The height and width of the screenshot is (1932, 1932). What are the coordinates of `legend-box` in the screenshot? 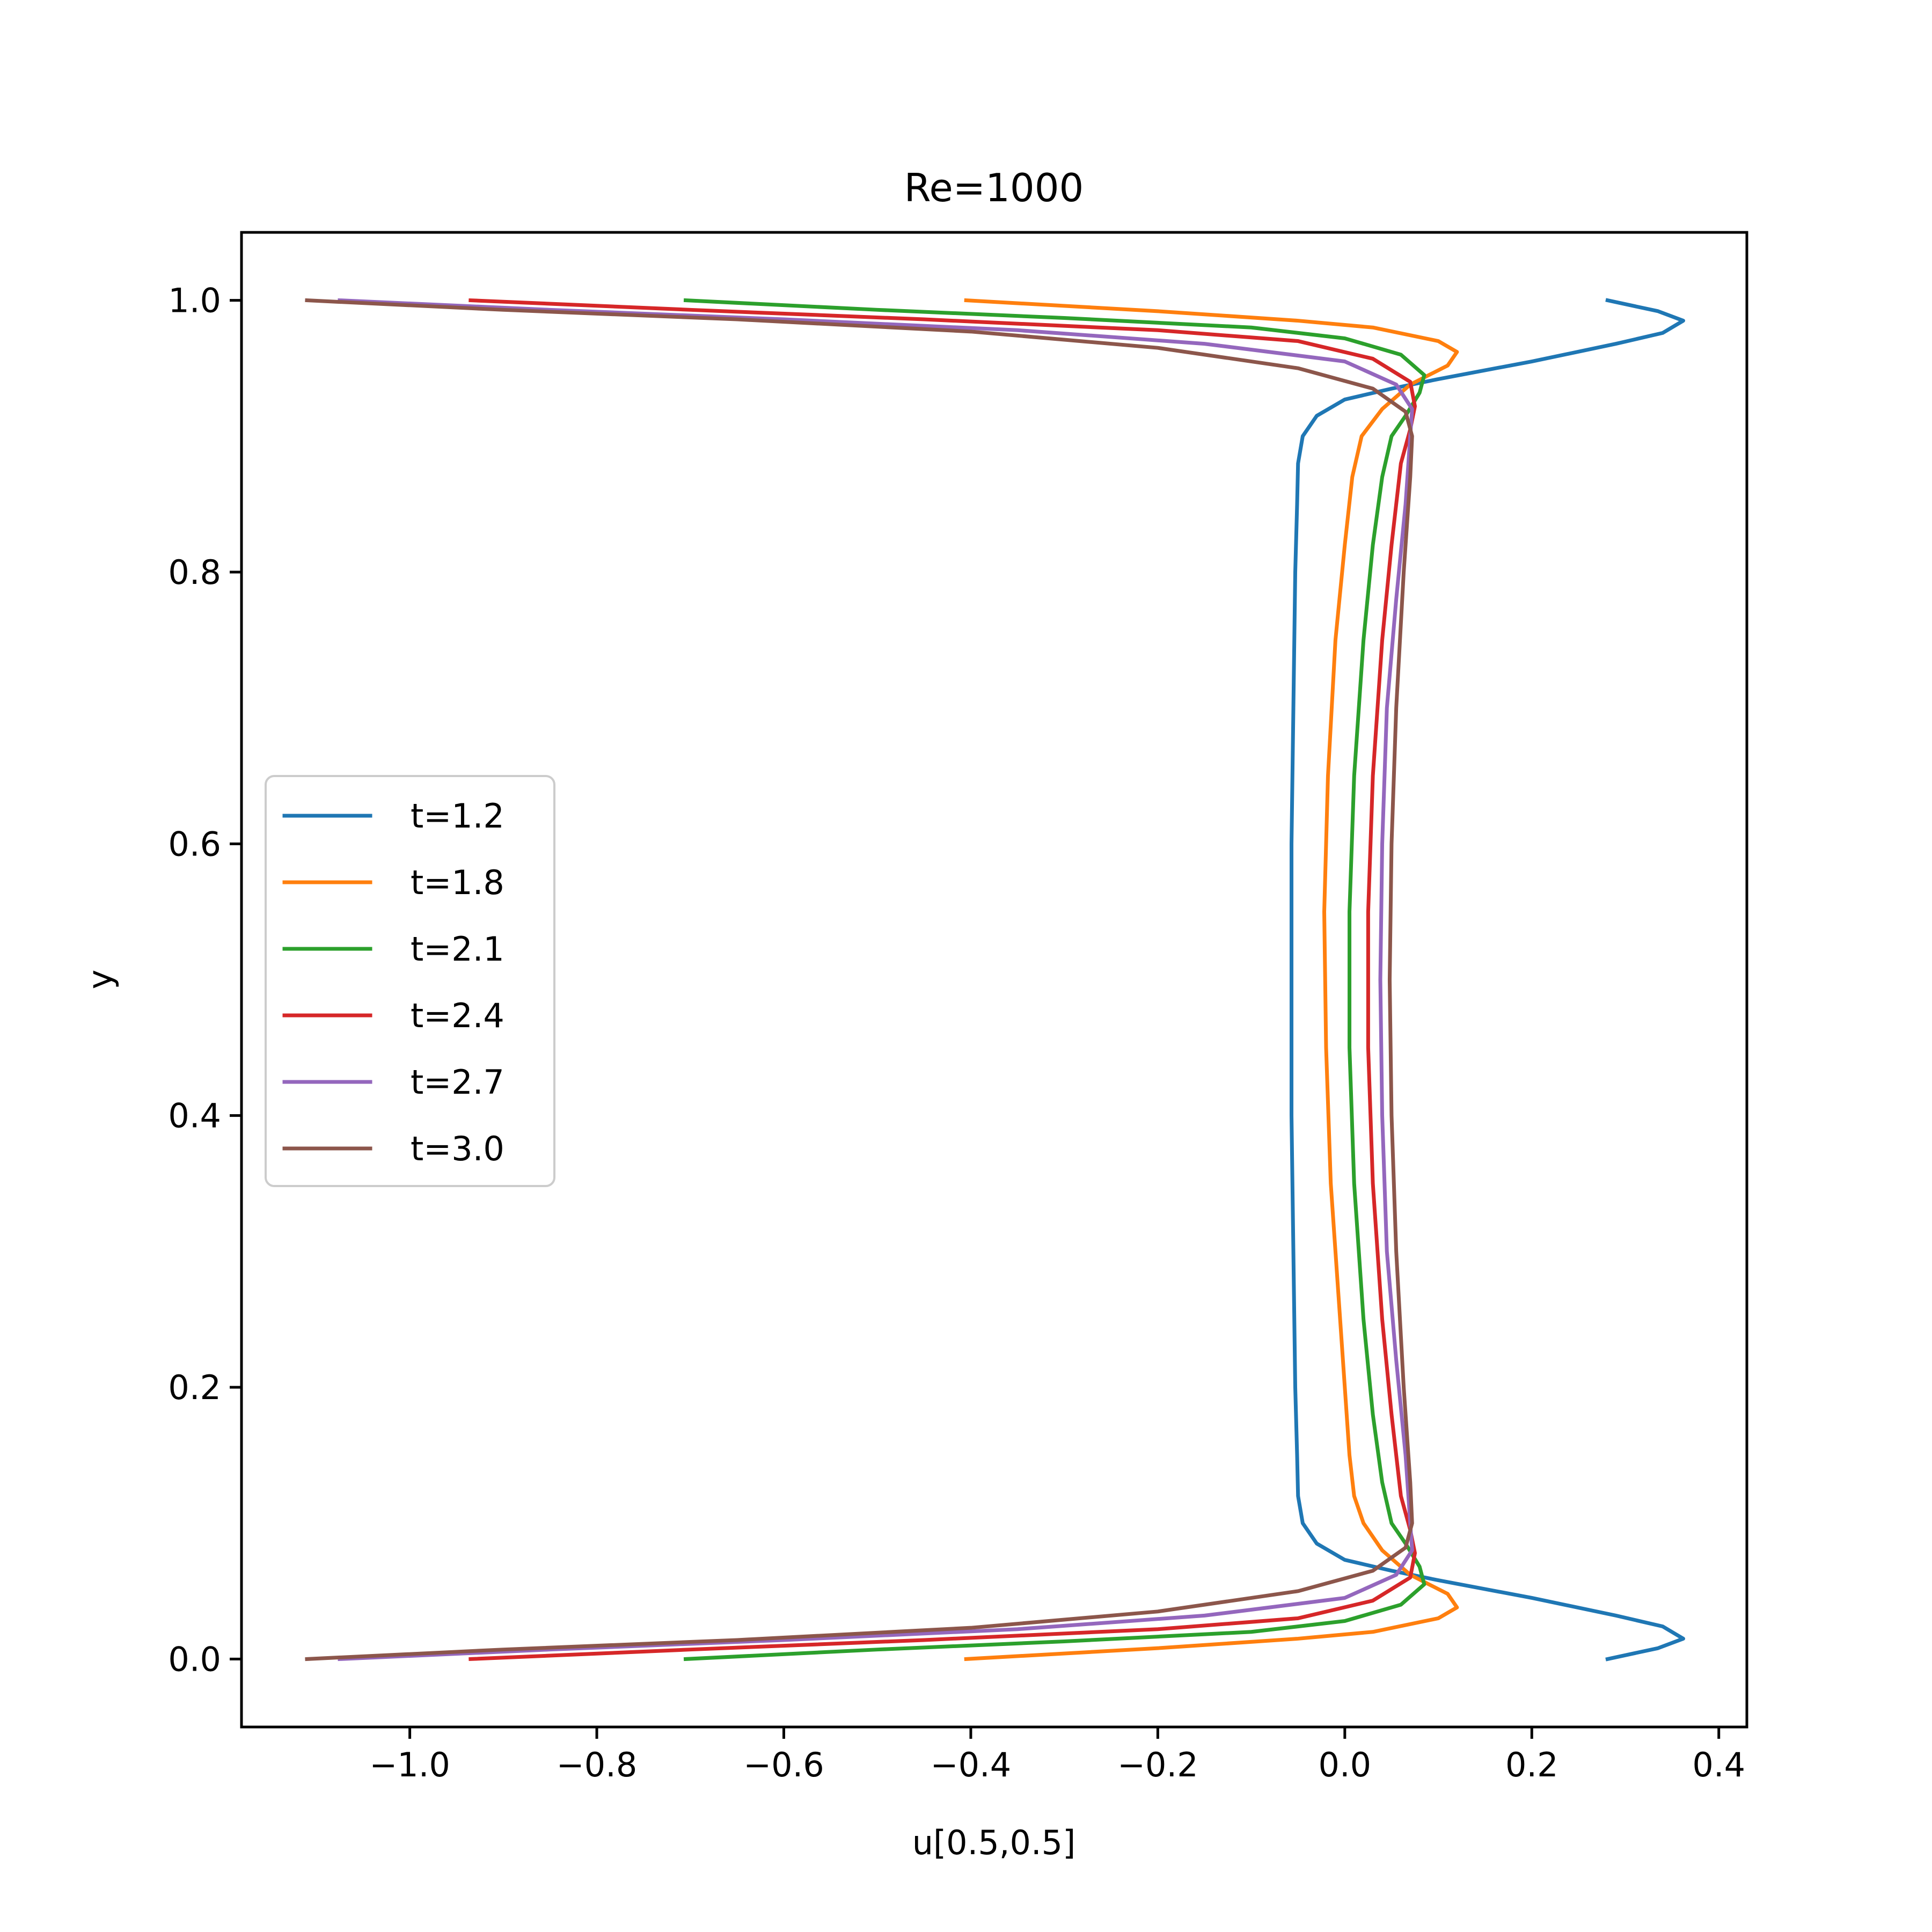 It's located at (410, 981).